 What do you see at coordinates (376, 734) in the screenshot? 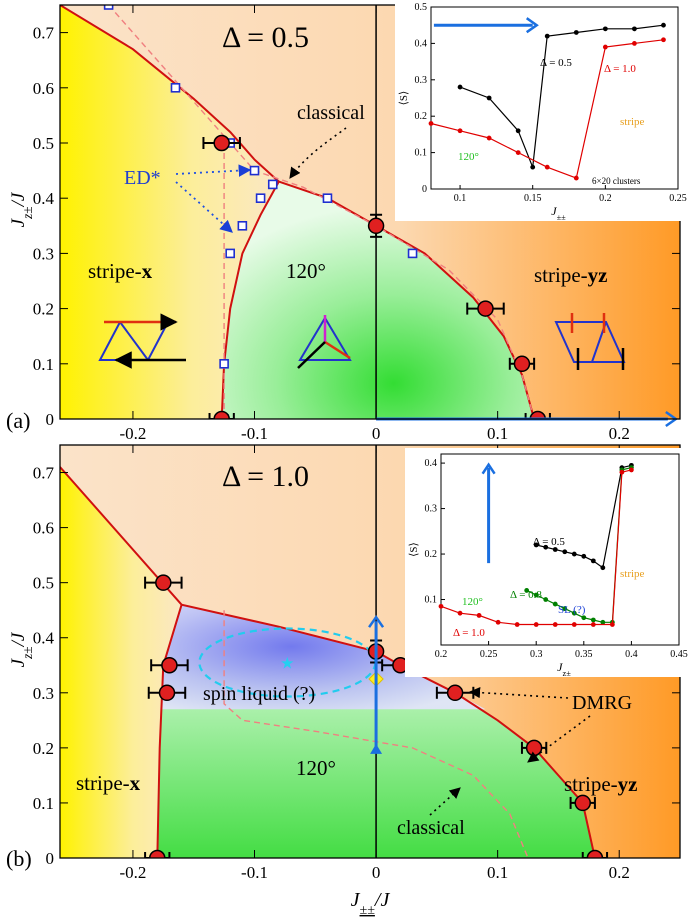
I see `classical-boundary` at bounding box center [376, 734].